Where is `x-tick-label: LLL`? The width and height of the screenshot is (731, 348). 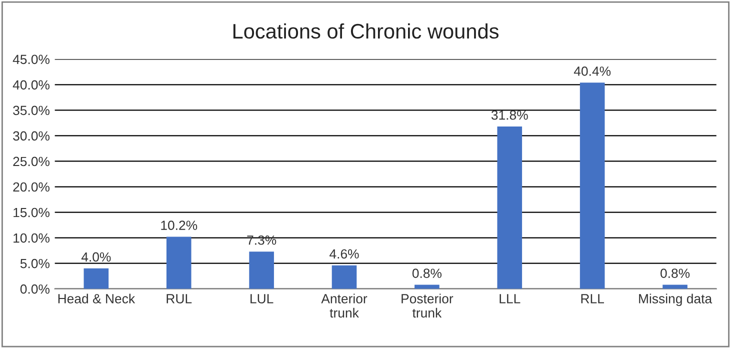 x-tick-label: LLL is located at coordinates (510, 299).